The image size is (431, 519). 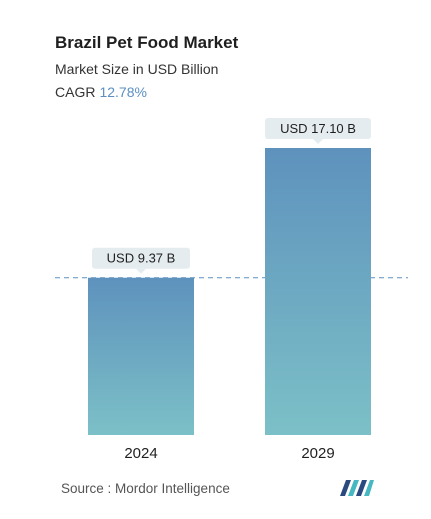 What do you see at coordinates (141, 271) in the screenshot?
I see `data-label-pointer-2024` at bounding box center [141, 271].